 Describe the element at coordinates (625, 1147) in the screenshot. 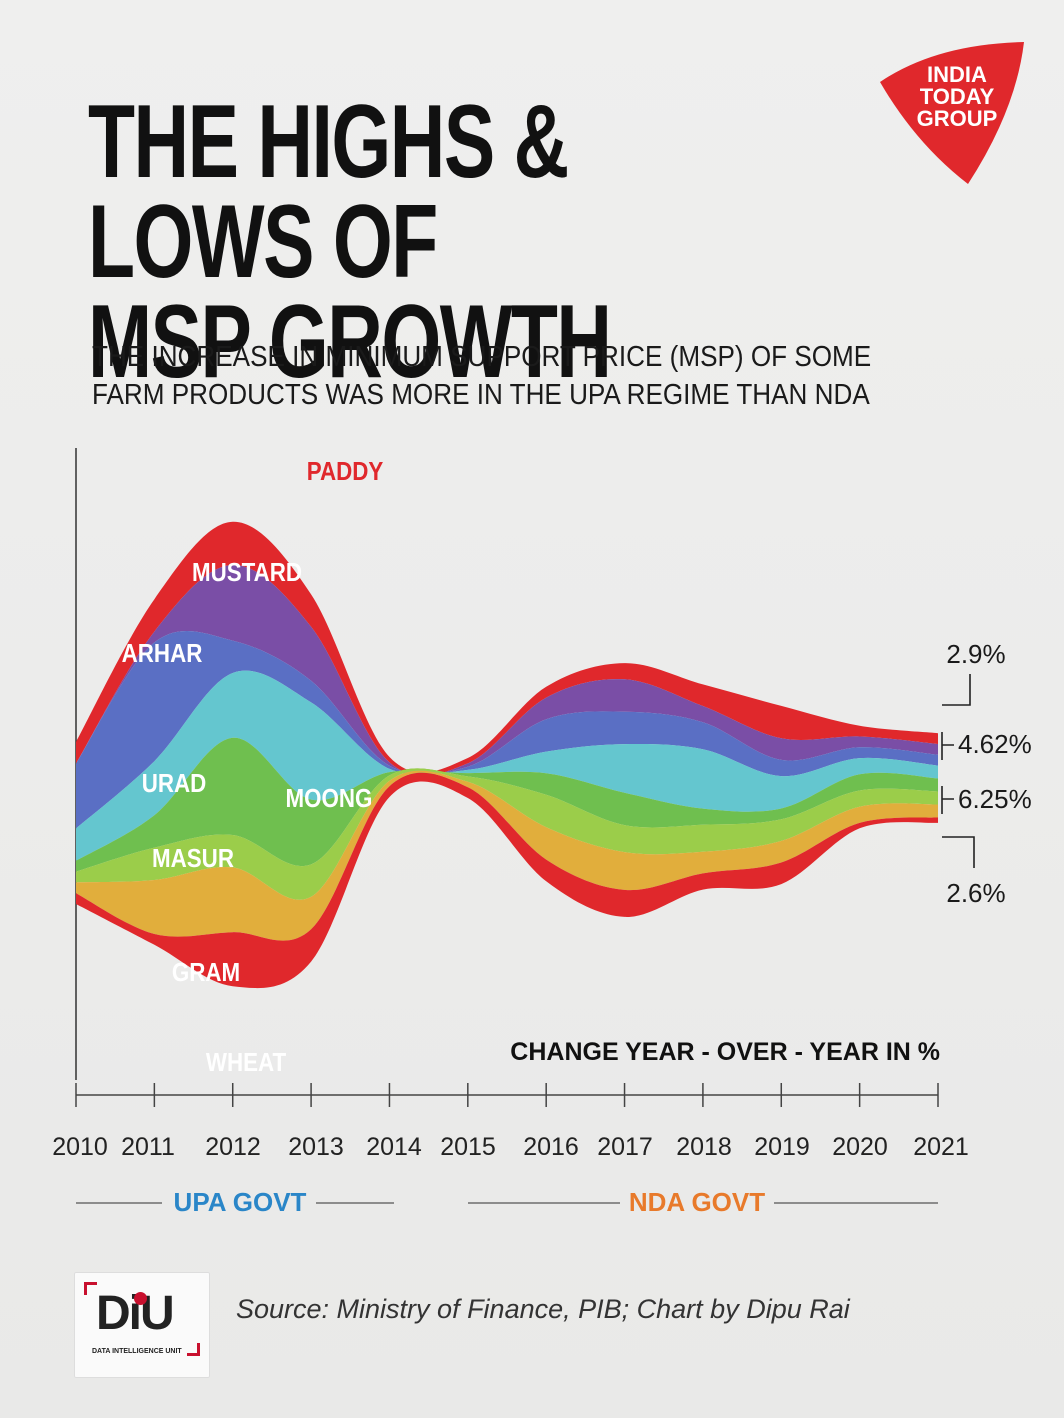

I see `x-tick-label: 2017` at that location.